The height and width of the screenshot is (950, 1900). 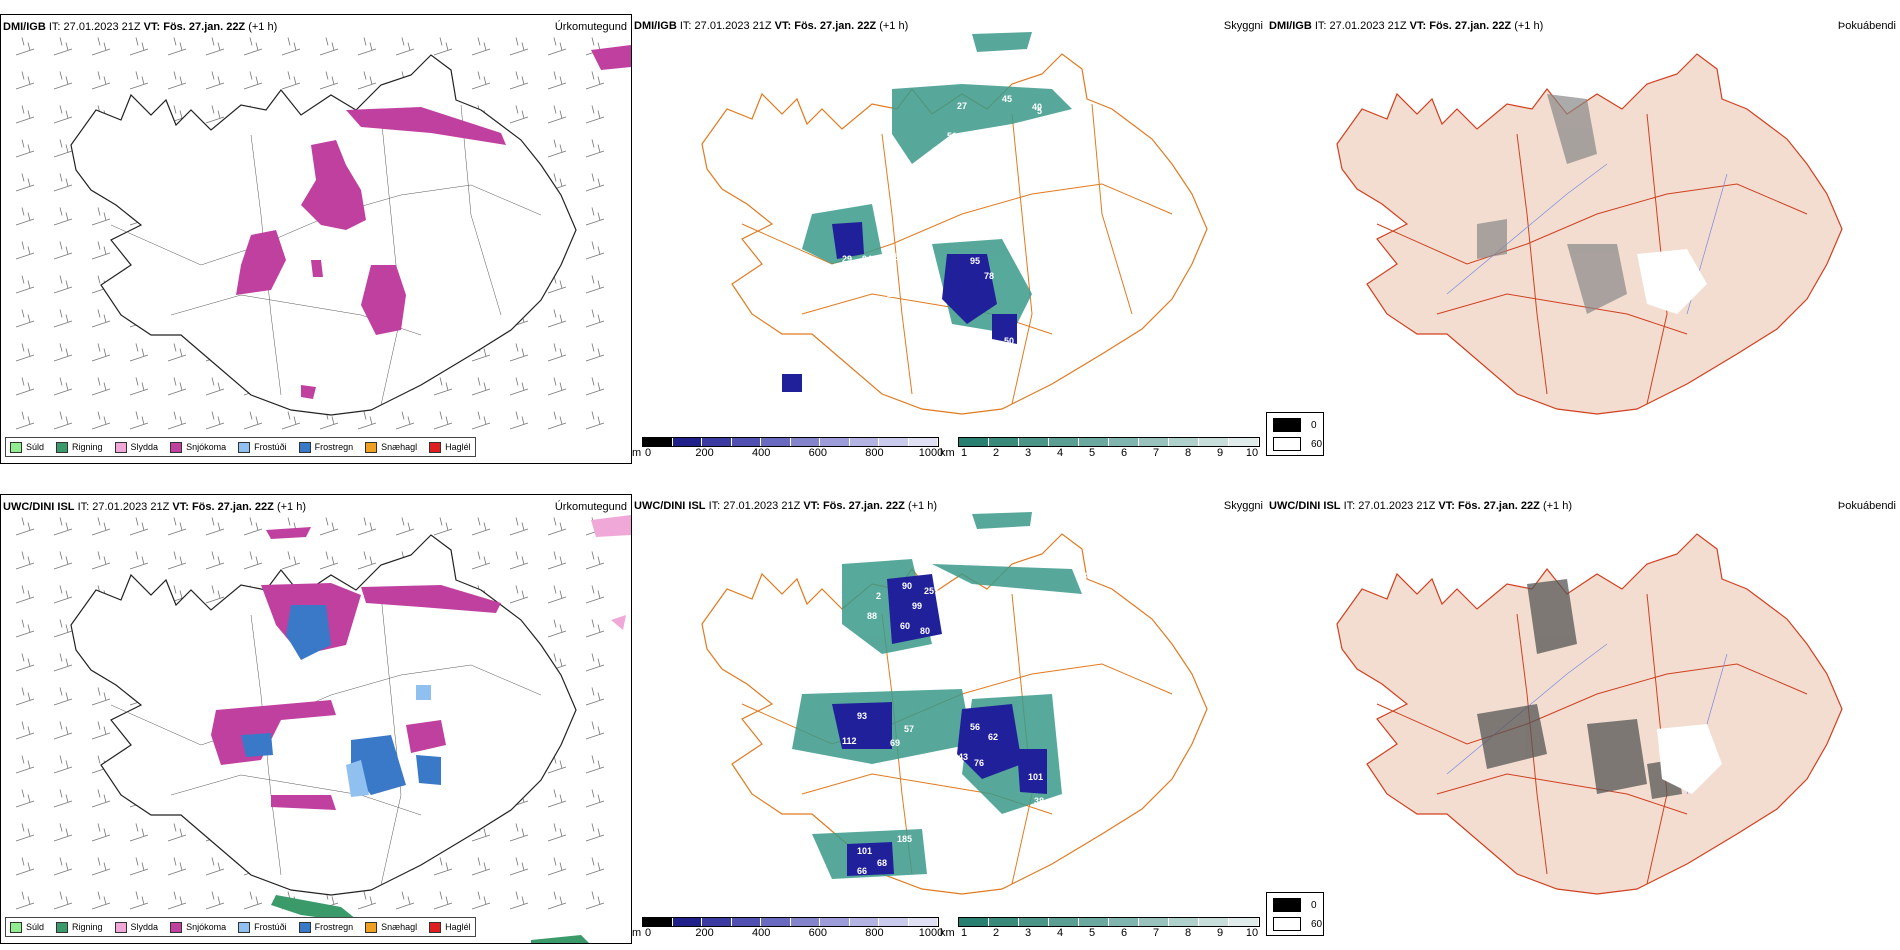 I want to click on cloud-label: 80, so click(x=925, y=631).